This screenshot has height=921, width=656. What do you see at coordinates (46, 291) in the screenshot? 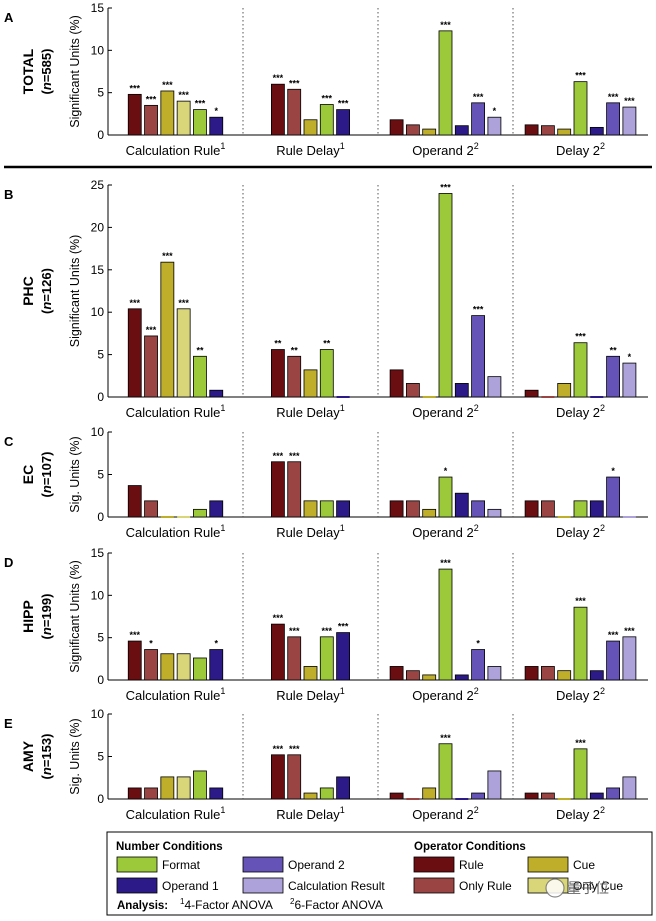
I see `panel-n-count: (n=126)` at bounding box center [46, 291].